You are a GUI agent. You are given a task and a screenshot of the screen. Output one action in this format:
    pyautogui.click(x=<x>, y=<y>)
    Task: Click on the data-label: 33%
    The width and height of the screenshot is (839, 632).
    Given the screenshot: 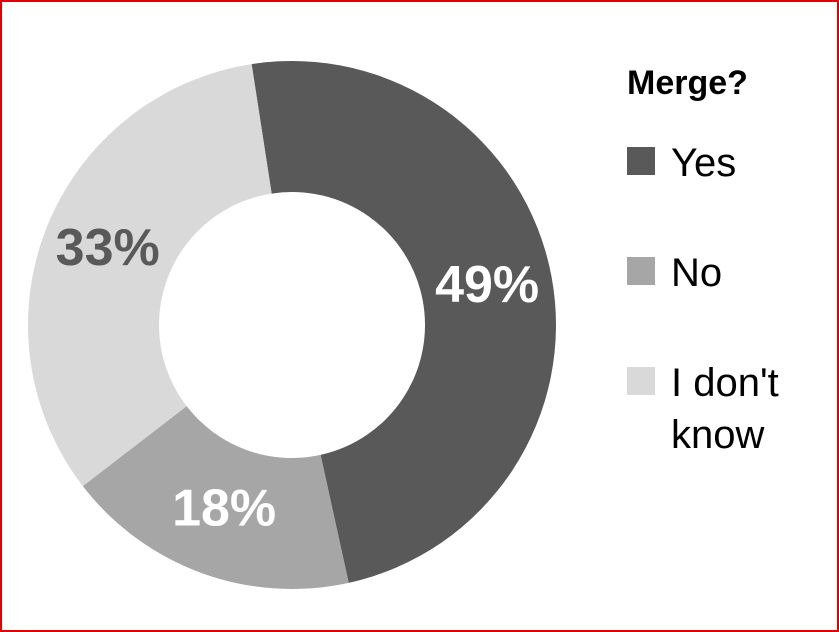 What is the action you would take?
    pyautogui.click(x=108, y=248)
    